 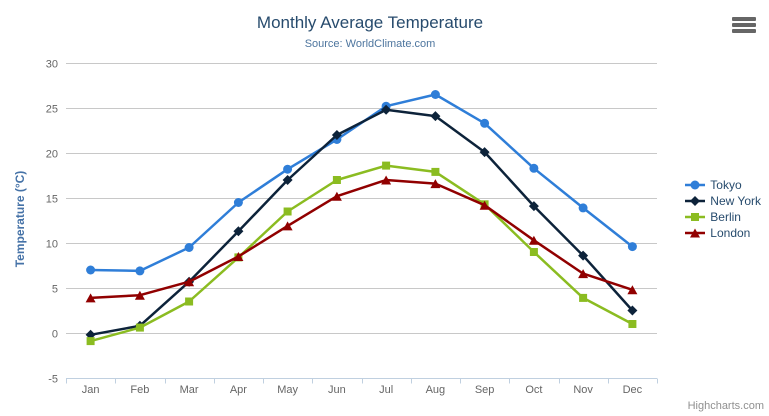 I want to click on x-tick-label: Nov, so click(x=583, y=390).